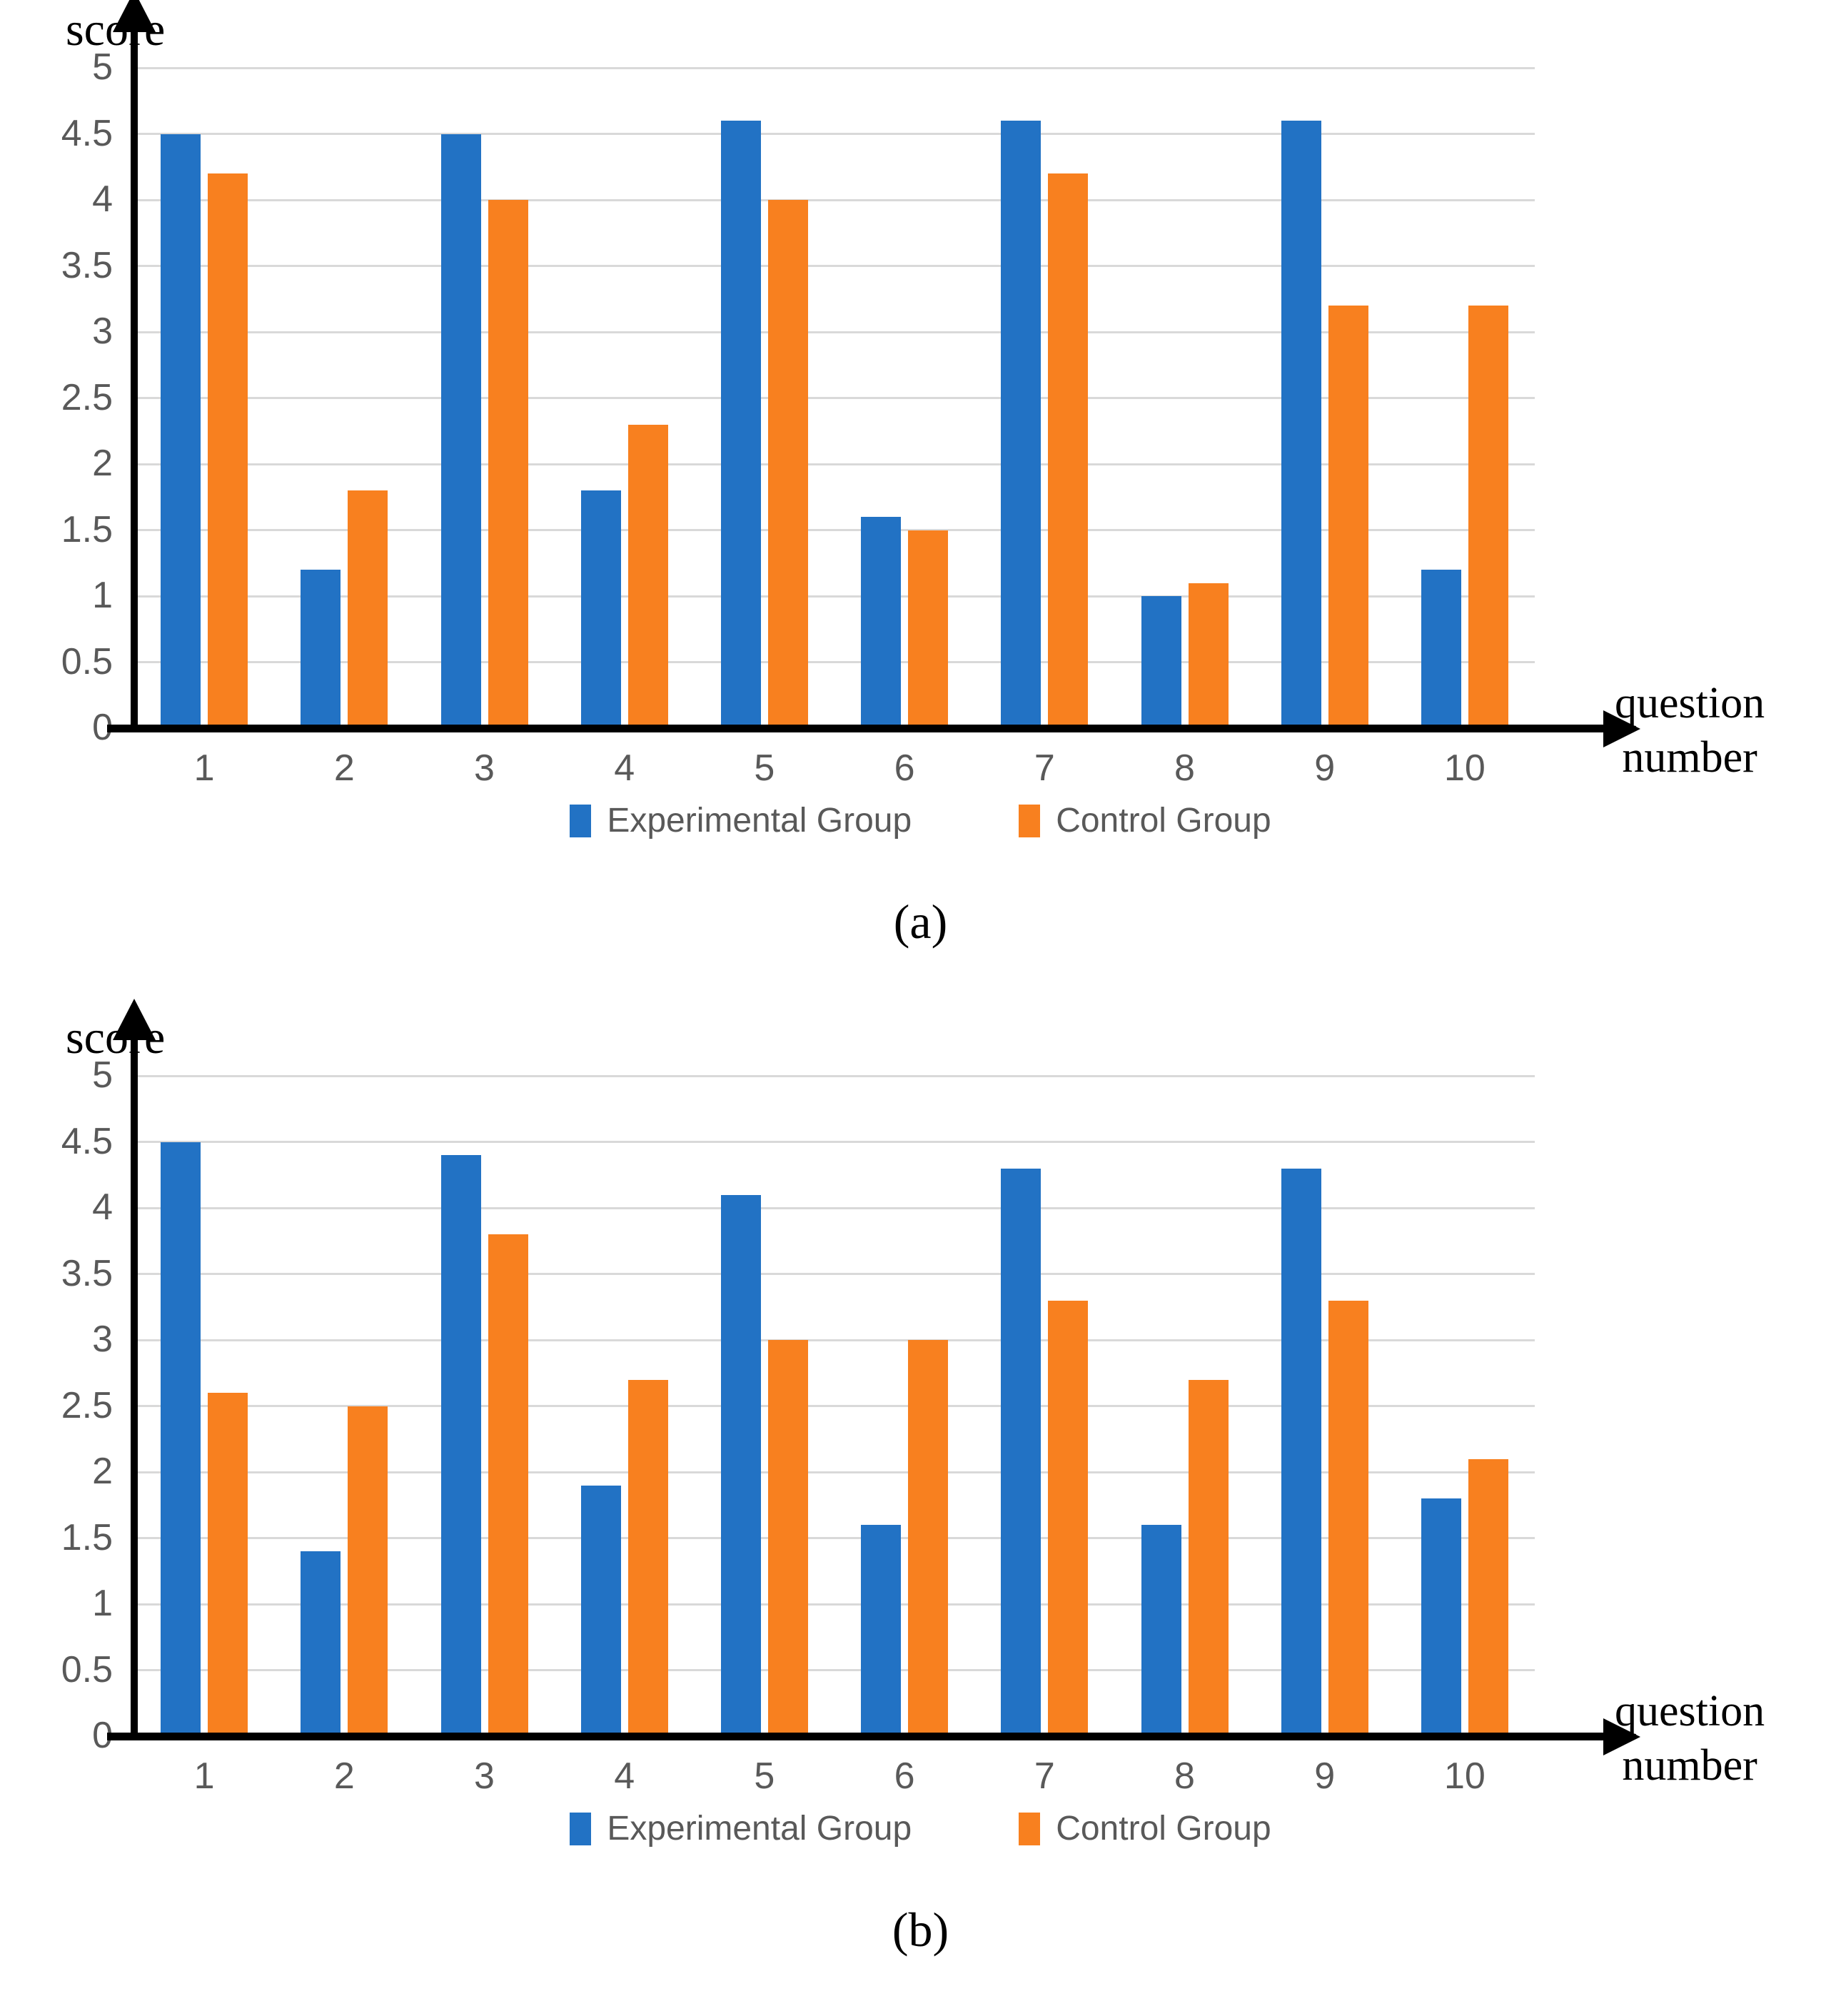  What do you see at coordinates (102, 463) in the screenshot?
I see `y-tick-label: 2` at bounding box center [102, 463].